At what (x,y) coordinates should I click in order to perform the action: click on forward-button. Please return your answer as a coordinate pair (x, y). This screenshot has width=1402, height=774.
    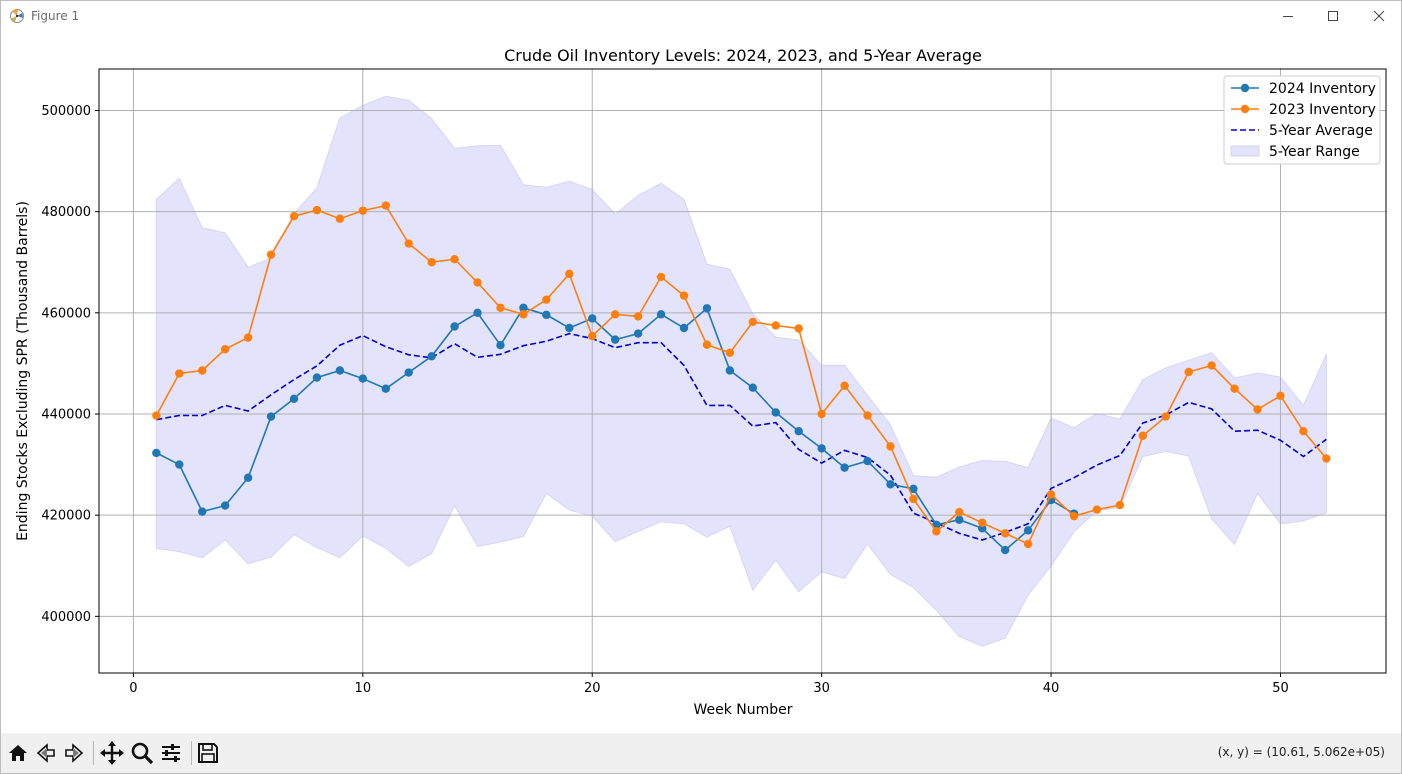
    Looking at the image, I should click on (74, 753).